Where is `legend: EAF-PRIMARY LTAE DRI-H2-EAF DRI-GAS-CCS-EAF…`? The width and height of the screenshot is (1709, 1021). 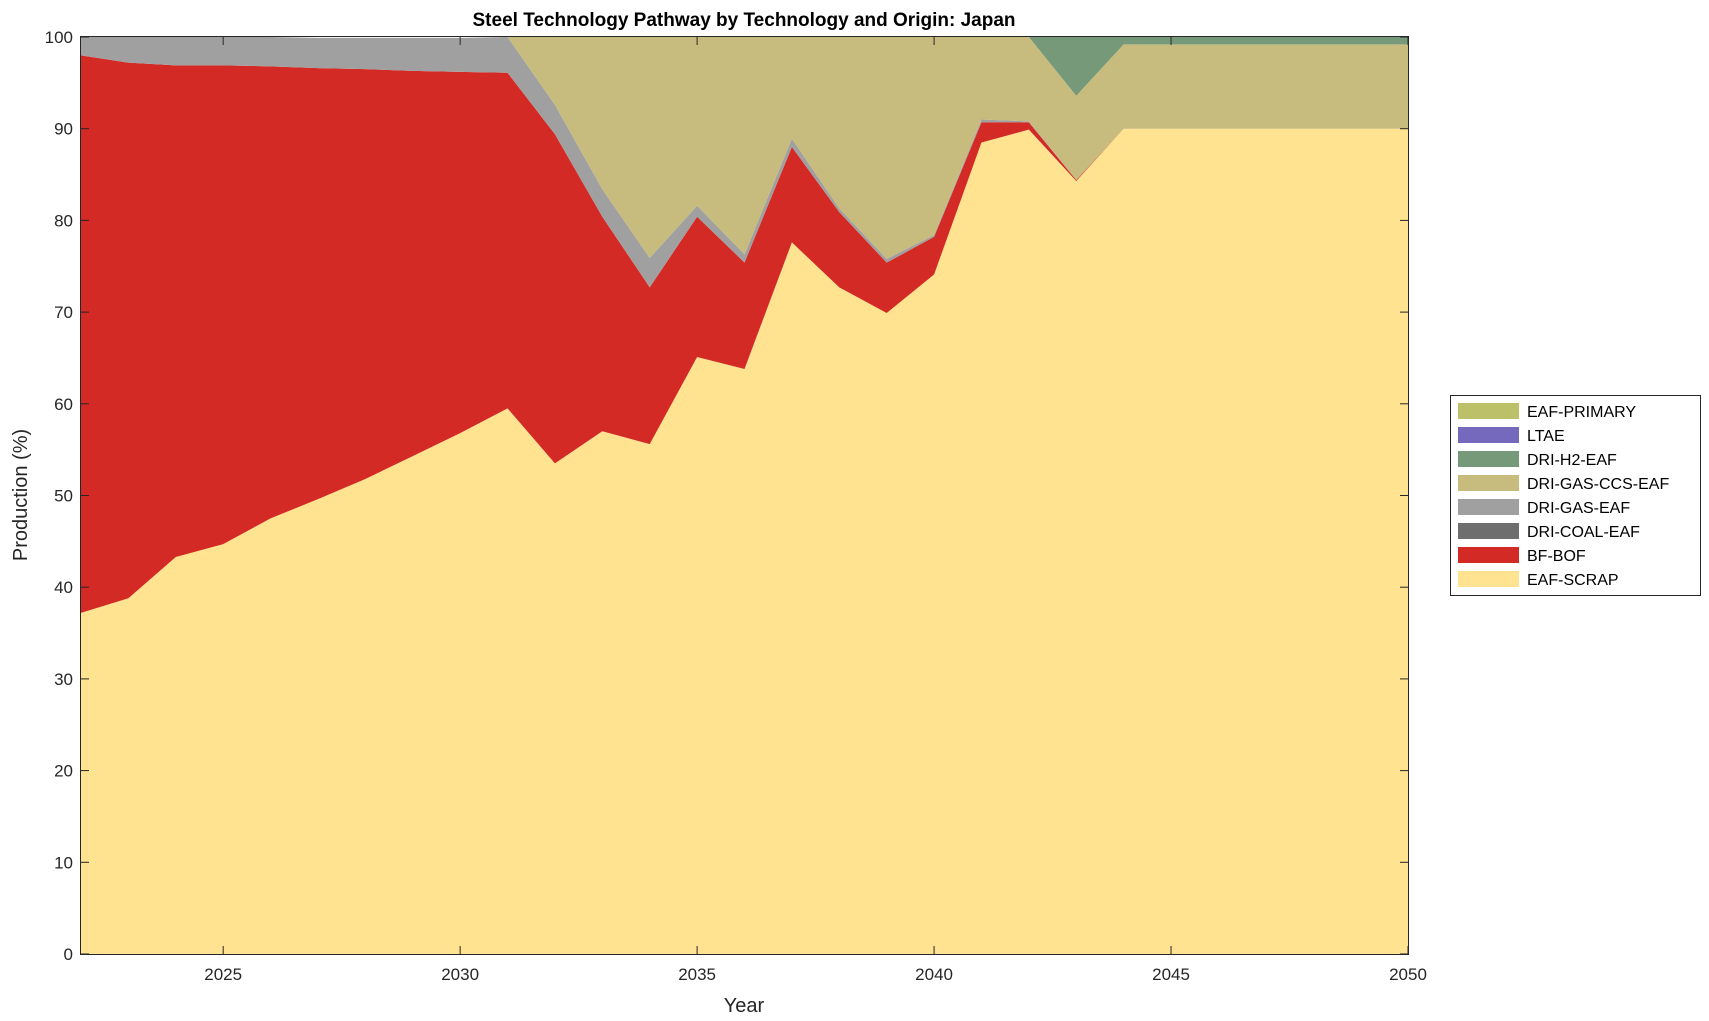 legend: EAF-PRIMARY LTAE DRI-H2-EAF DRI-GAS-CCS-EAF… is located at coordinates (1575, 495).